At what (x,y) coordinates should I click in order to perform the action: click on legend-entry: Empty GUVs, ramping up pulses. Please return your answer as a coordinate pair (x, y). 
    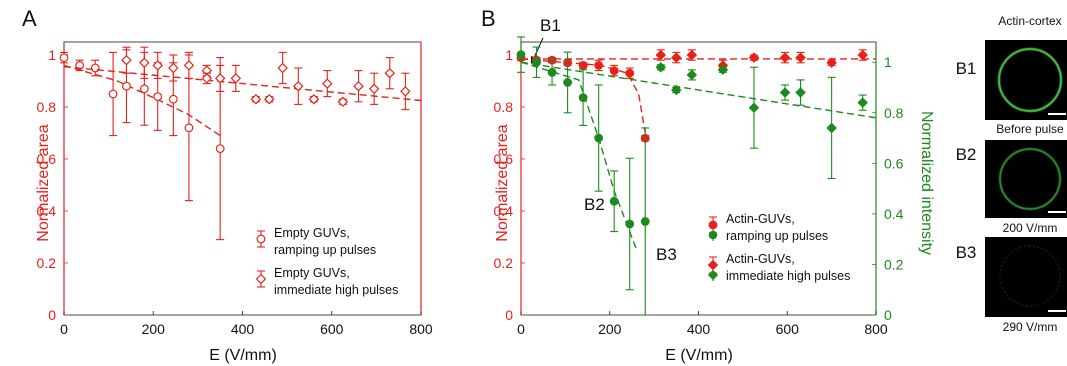
    Looking at the image, I should click on (316, 241).